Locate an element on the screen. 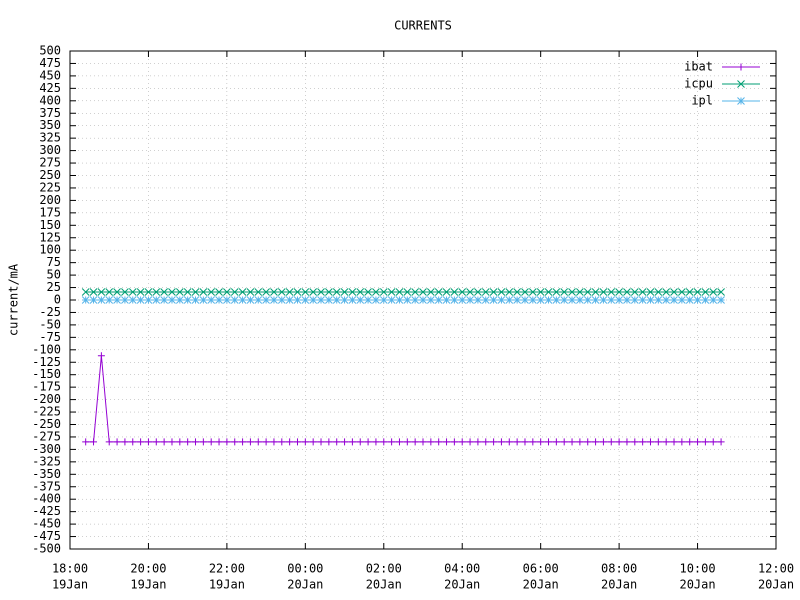 This screenshot has width=800, height=600. legend-marker is located at coordinates (741, 67).